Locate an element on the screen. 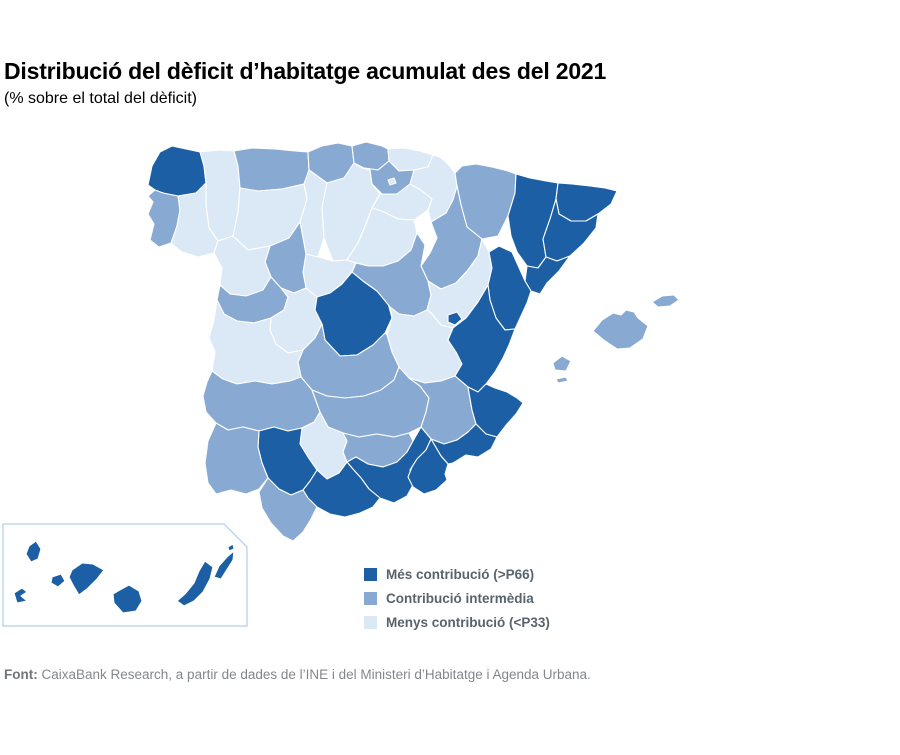 The image size is (900, 755). province-trevi-o: Treviño — Menys contribució (<P33) is located at coordinates (392, 181).